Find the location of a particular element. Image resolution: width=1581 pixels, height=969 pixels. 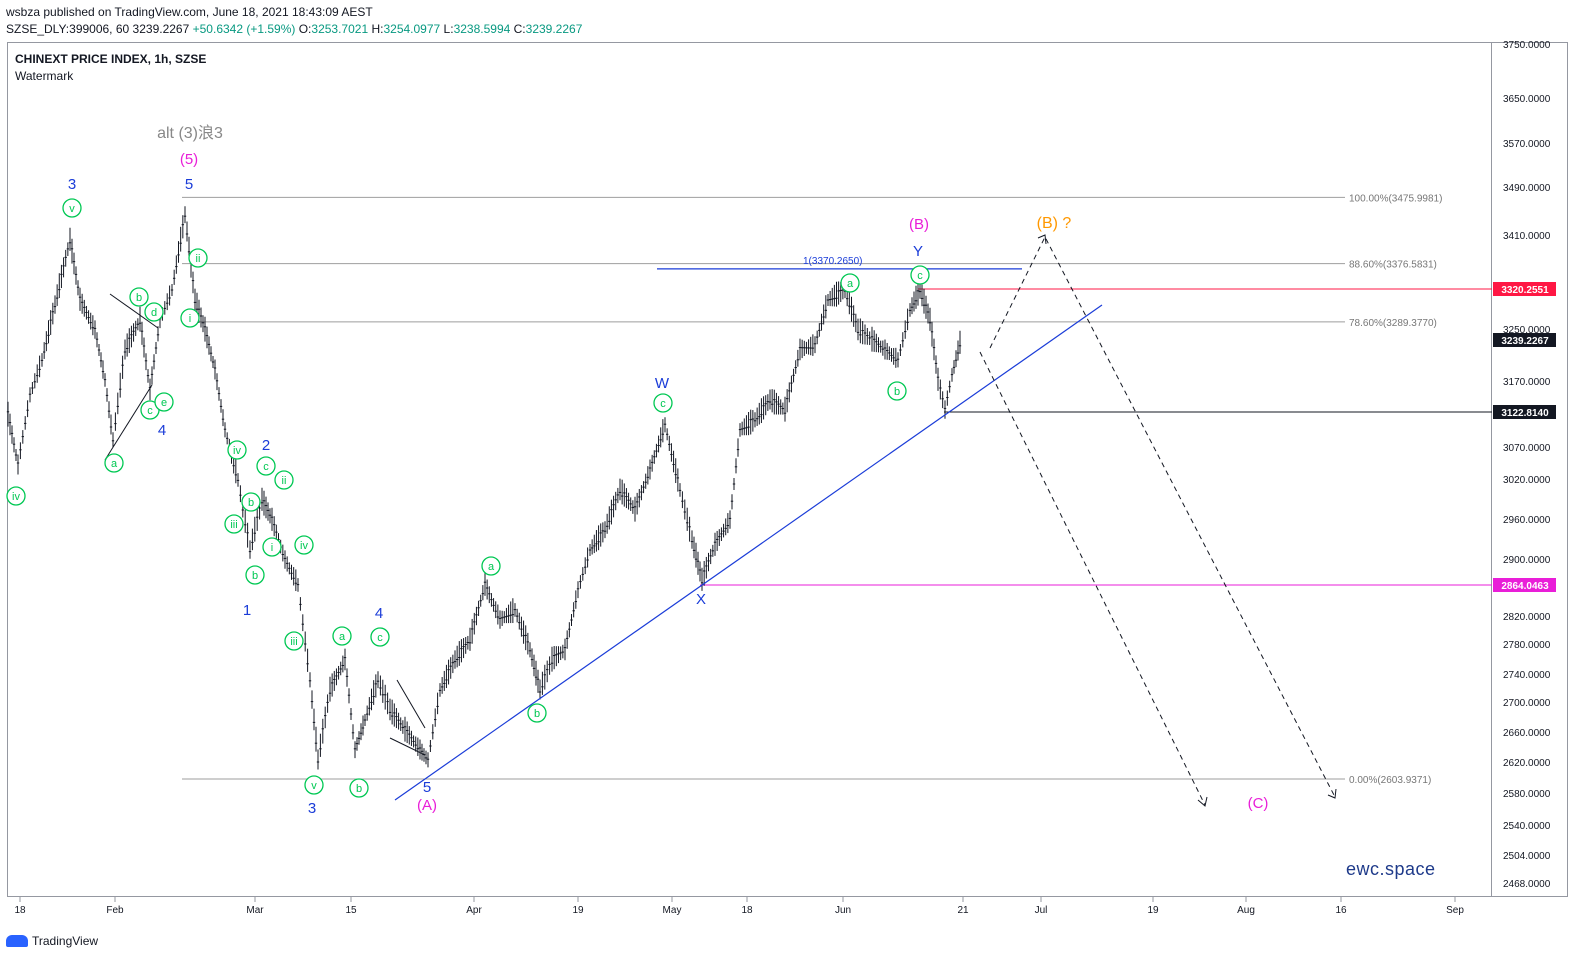

tradingview-logo: TradingView is located at coordinates (52, 941).